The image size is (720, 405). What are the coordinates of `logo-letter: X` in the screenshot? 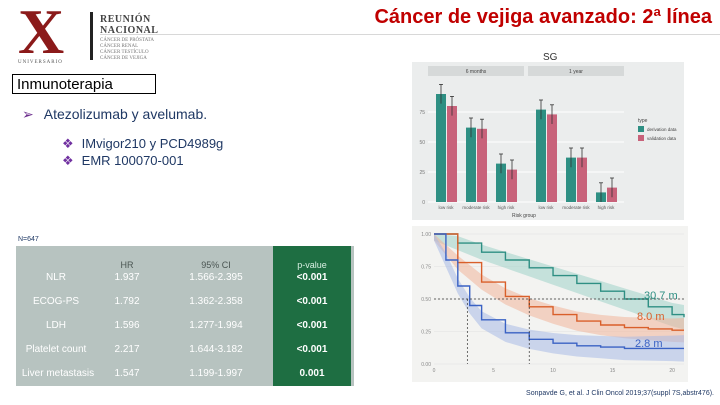 It's located at (41, 33).